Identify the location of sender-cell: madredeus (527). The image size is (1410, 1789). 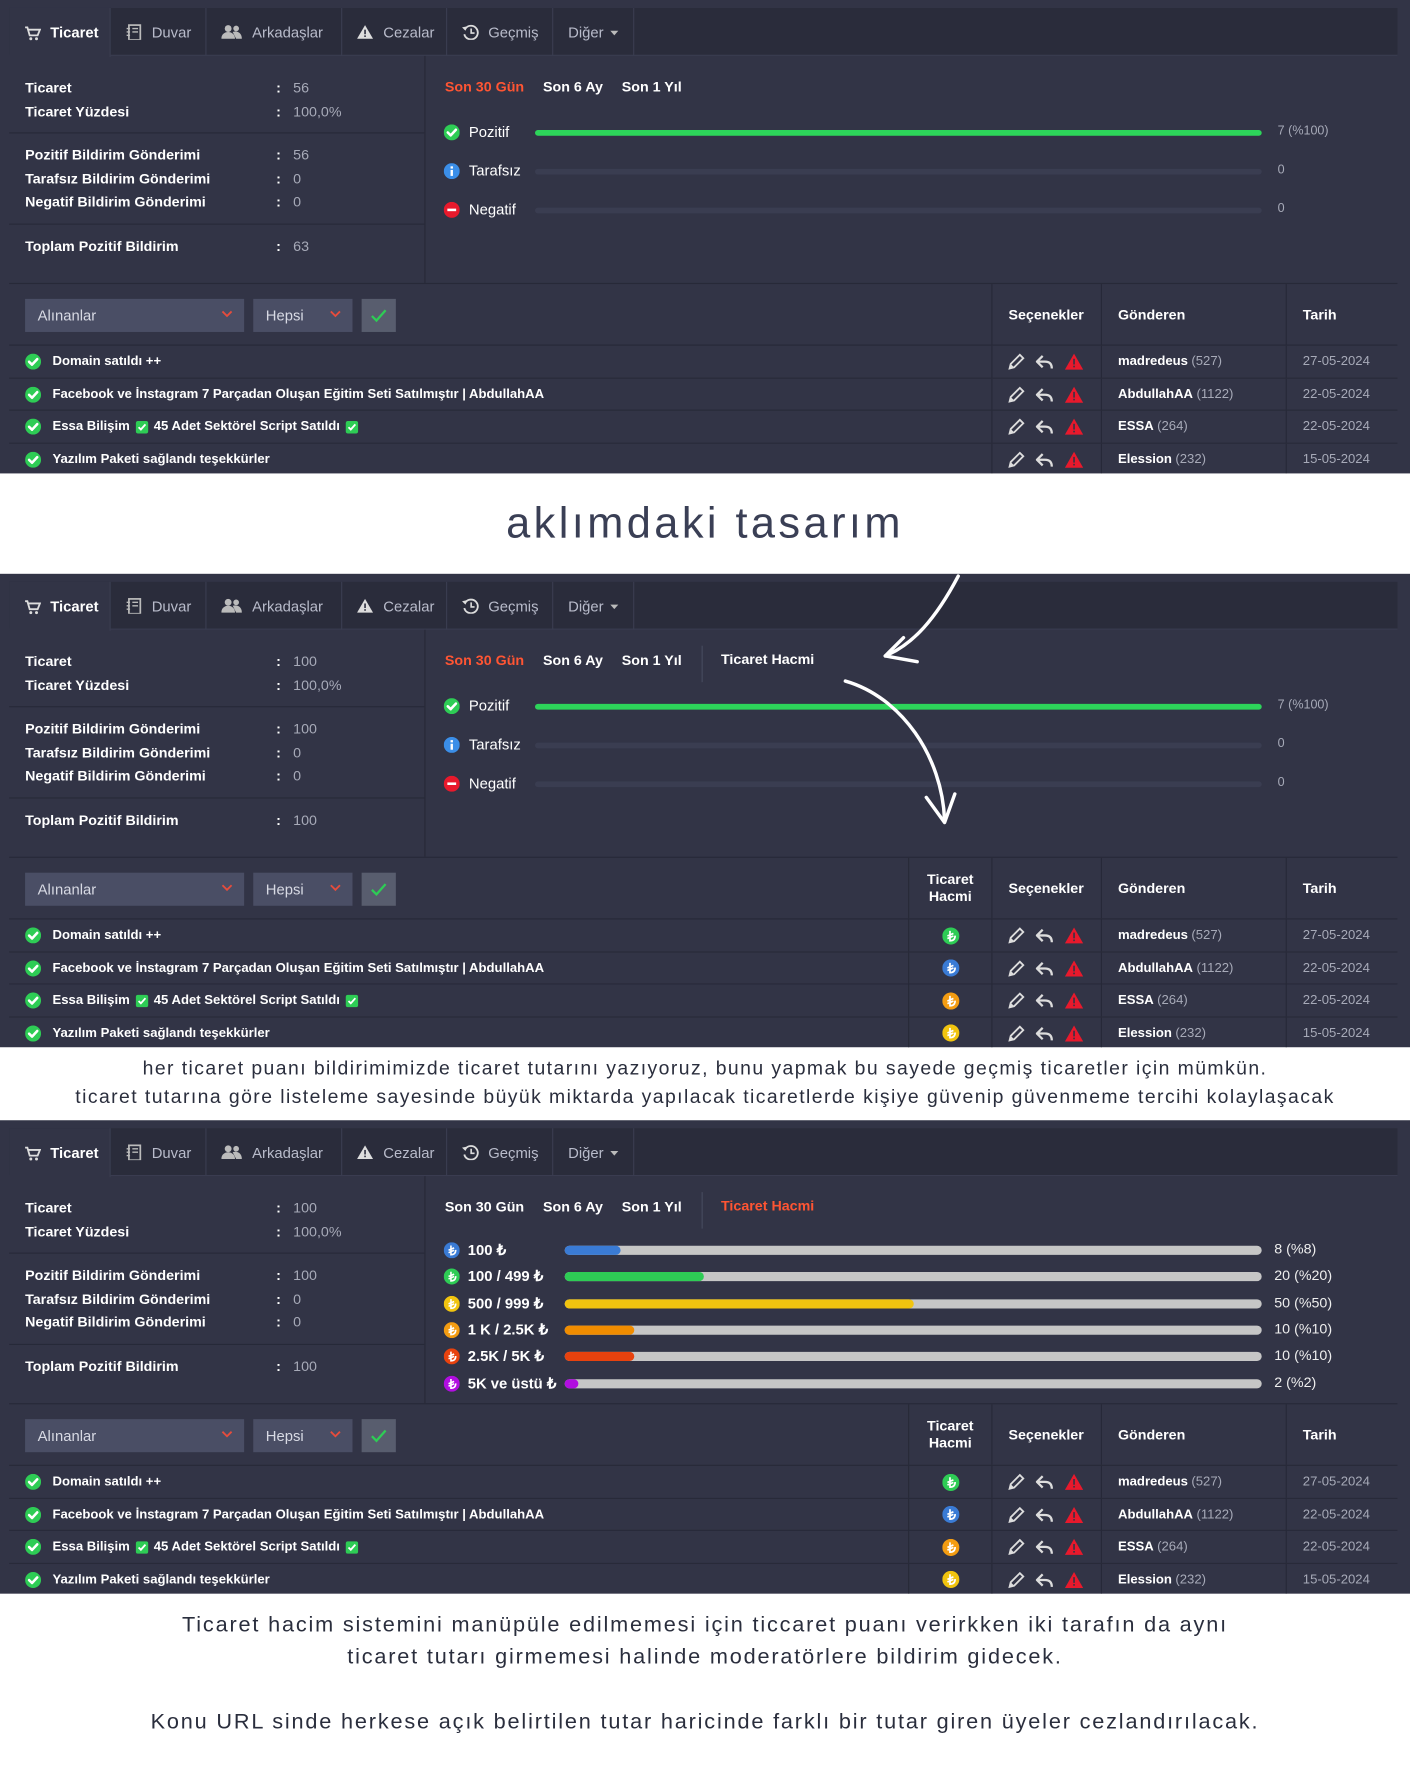
(1193, 1481).